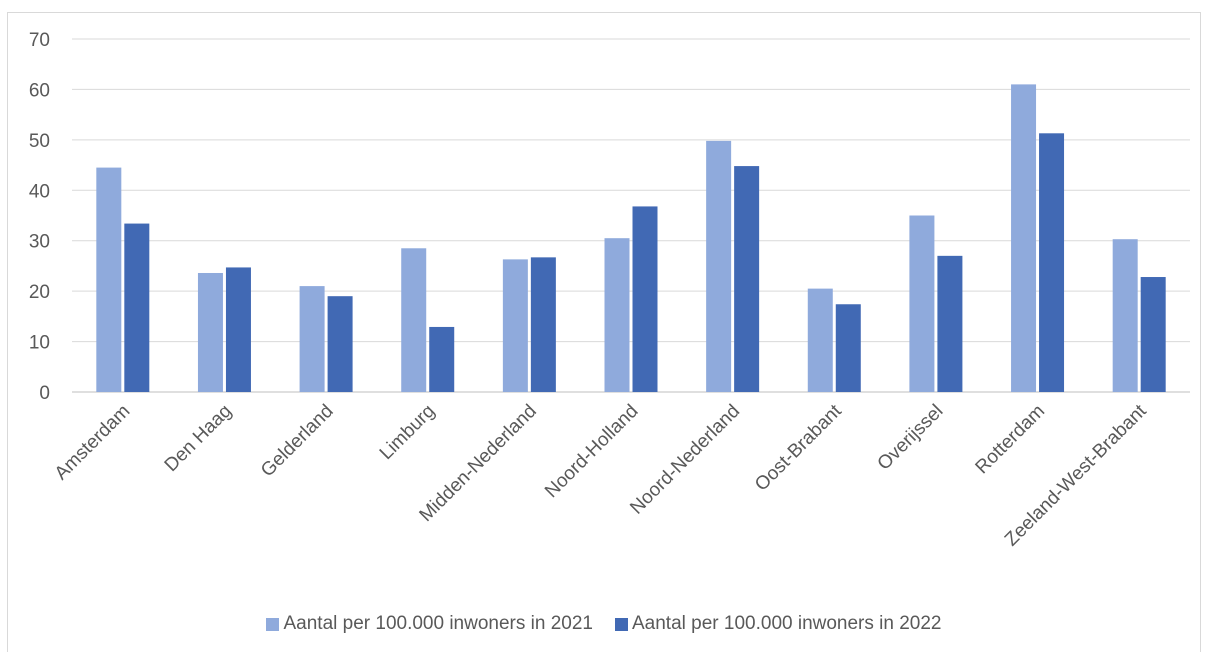  I want to click on legend-item-2022: Aantal per 100.000 inwoners in 2022, so click(778, 624).